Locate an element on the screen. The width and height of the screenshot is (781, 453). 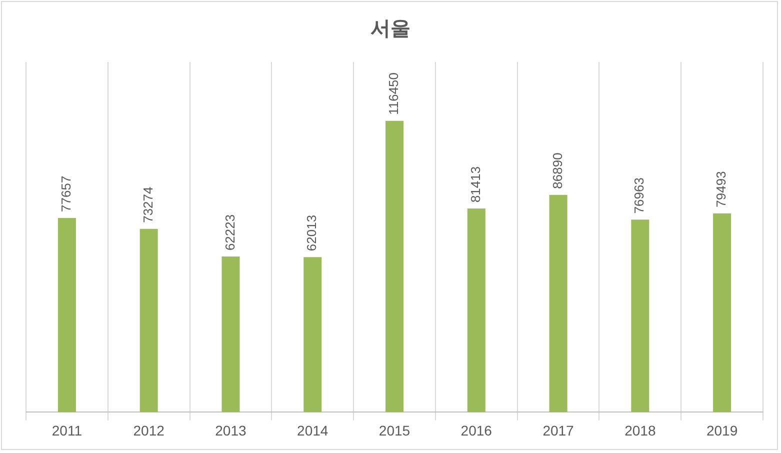
data-label: 116450 is located at coordinates (394, 93).